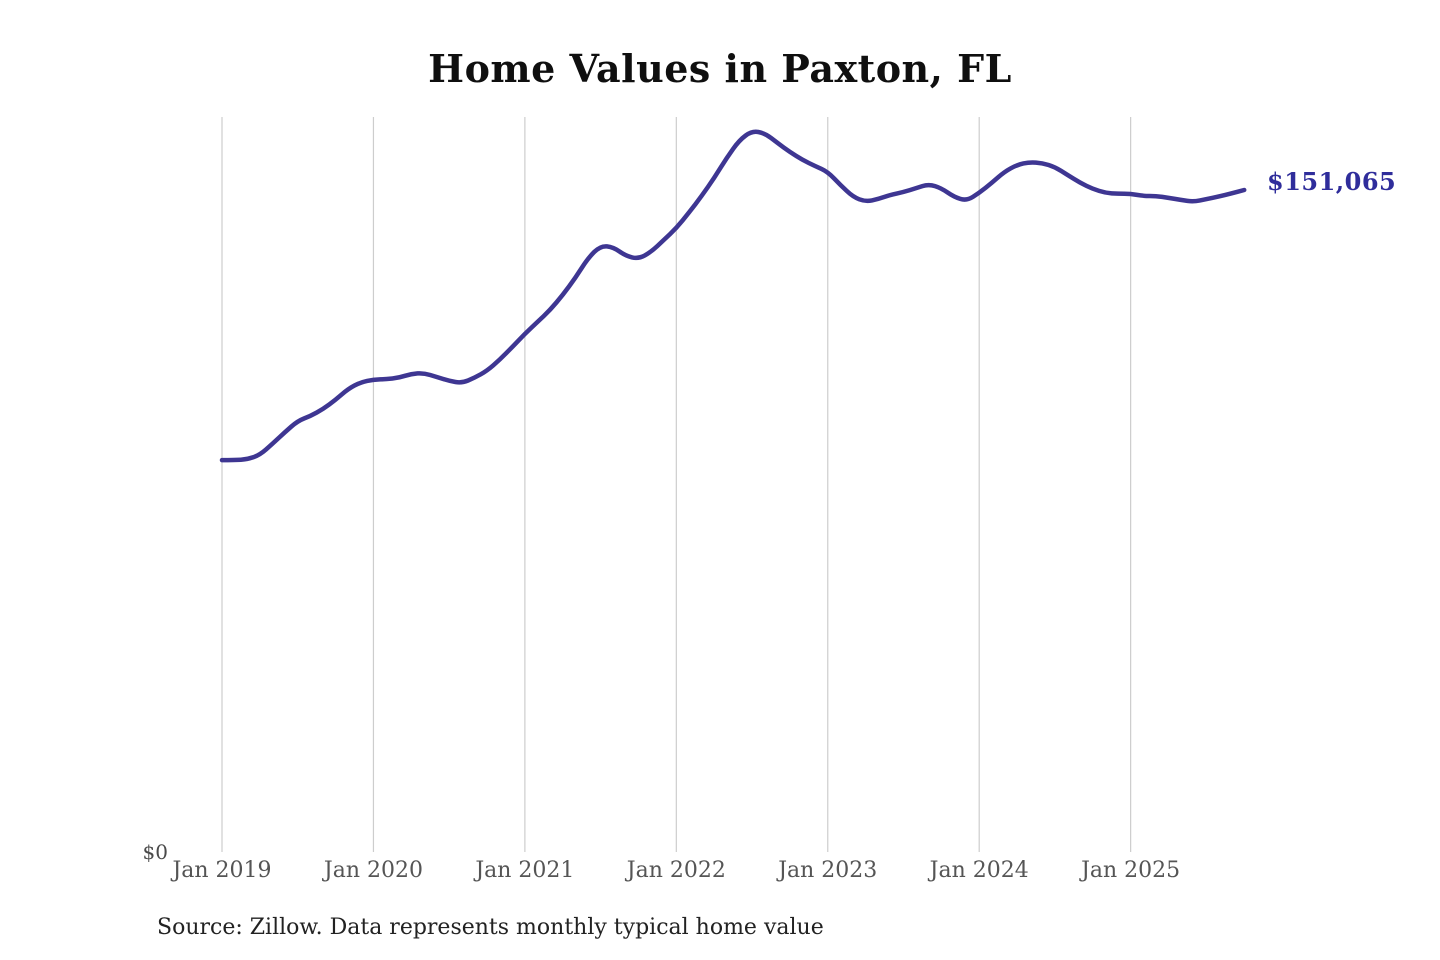 This screenshot has width=1440, height=960. Describe the element at coordinates (525, 870) in the screenshot. I see `x-tick-label-jan-2021: Jan 2021` at that location.